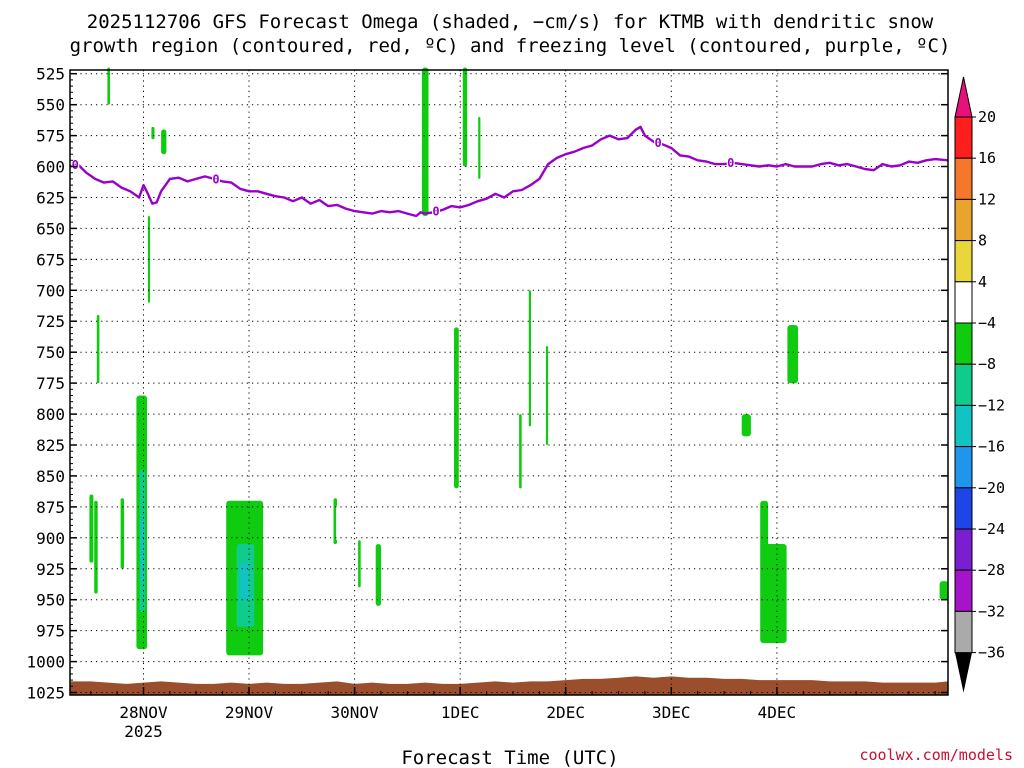 The image size is (1024, 768). I want to click on y-tick-label: 800, so click(50, 414).